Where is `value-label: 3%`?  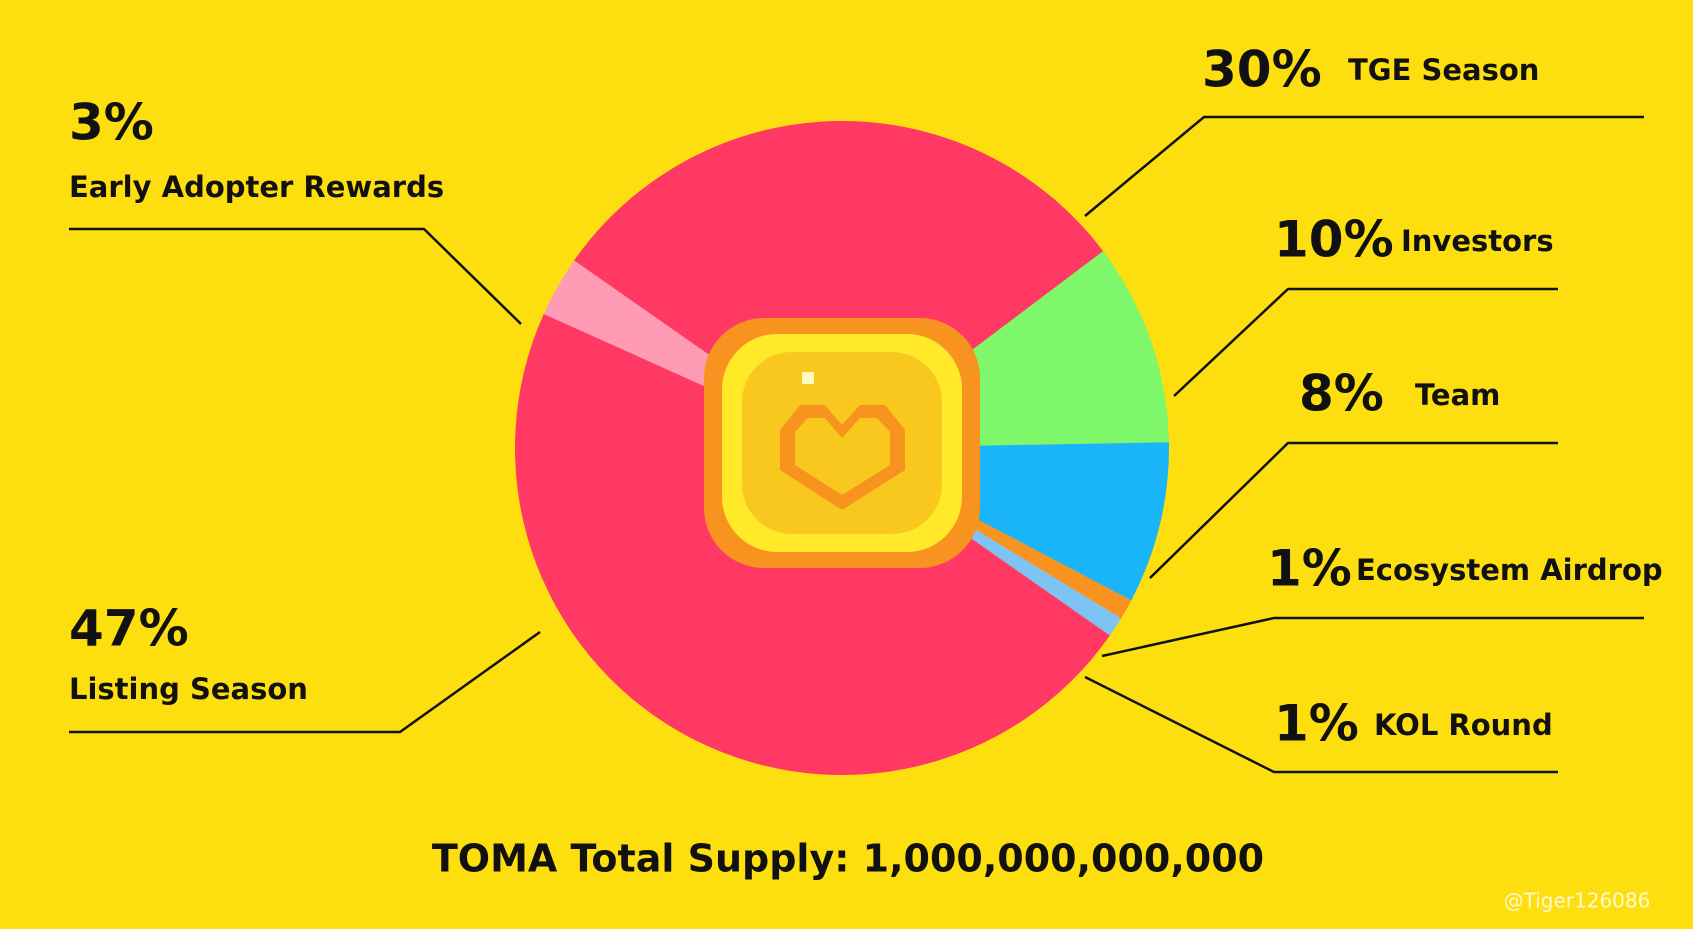
value-label: 3% is located at coordinates (111, 123).